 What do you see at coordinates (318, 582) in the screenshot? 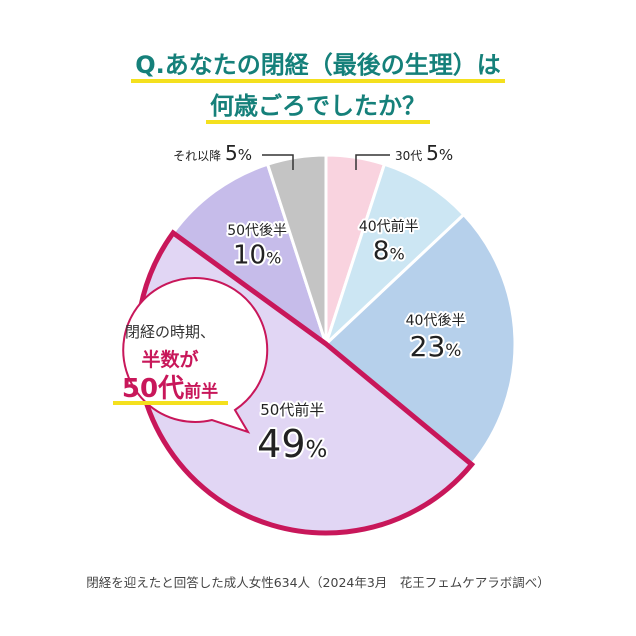
I see `source-note: 閉経を迎えたと回答した成人女性634人（2024年3月 花王フェムケアラボ調べ）` at bounding box center [318, 582].